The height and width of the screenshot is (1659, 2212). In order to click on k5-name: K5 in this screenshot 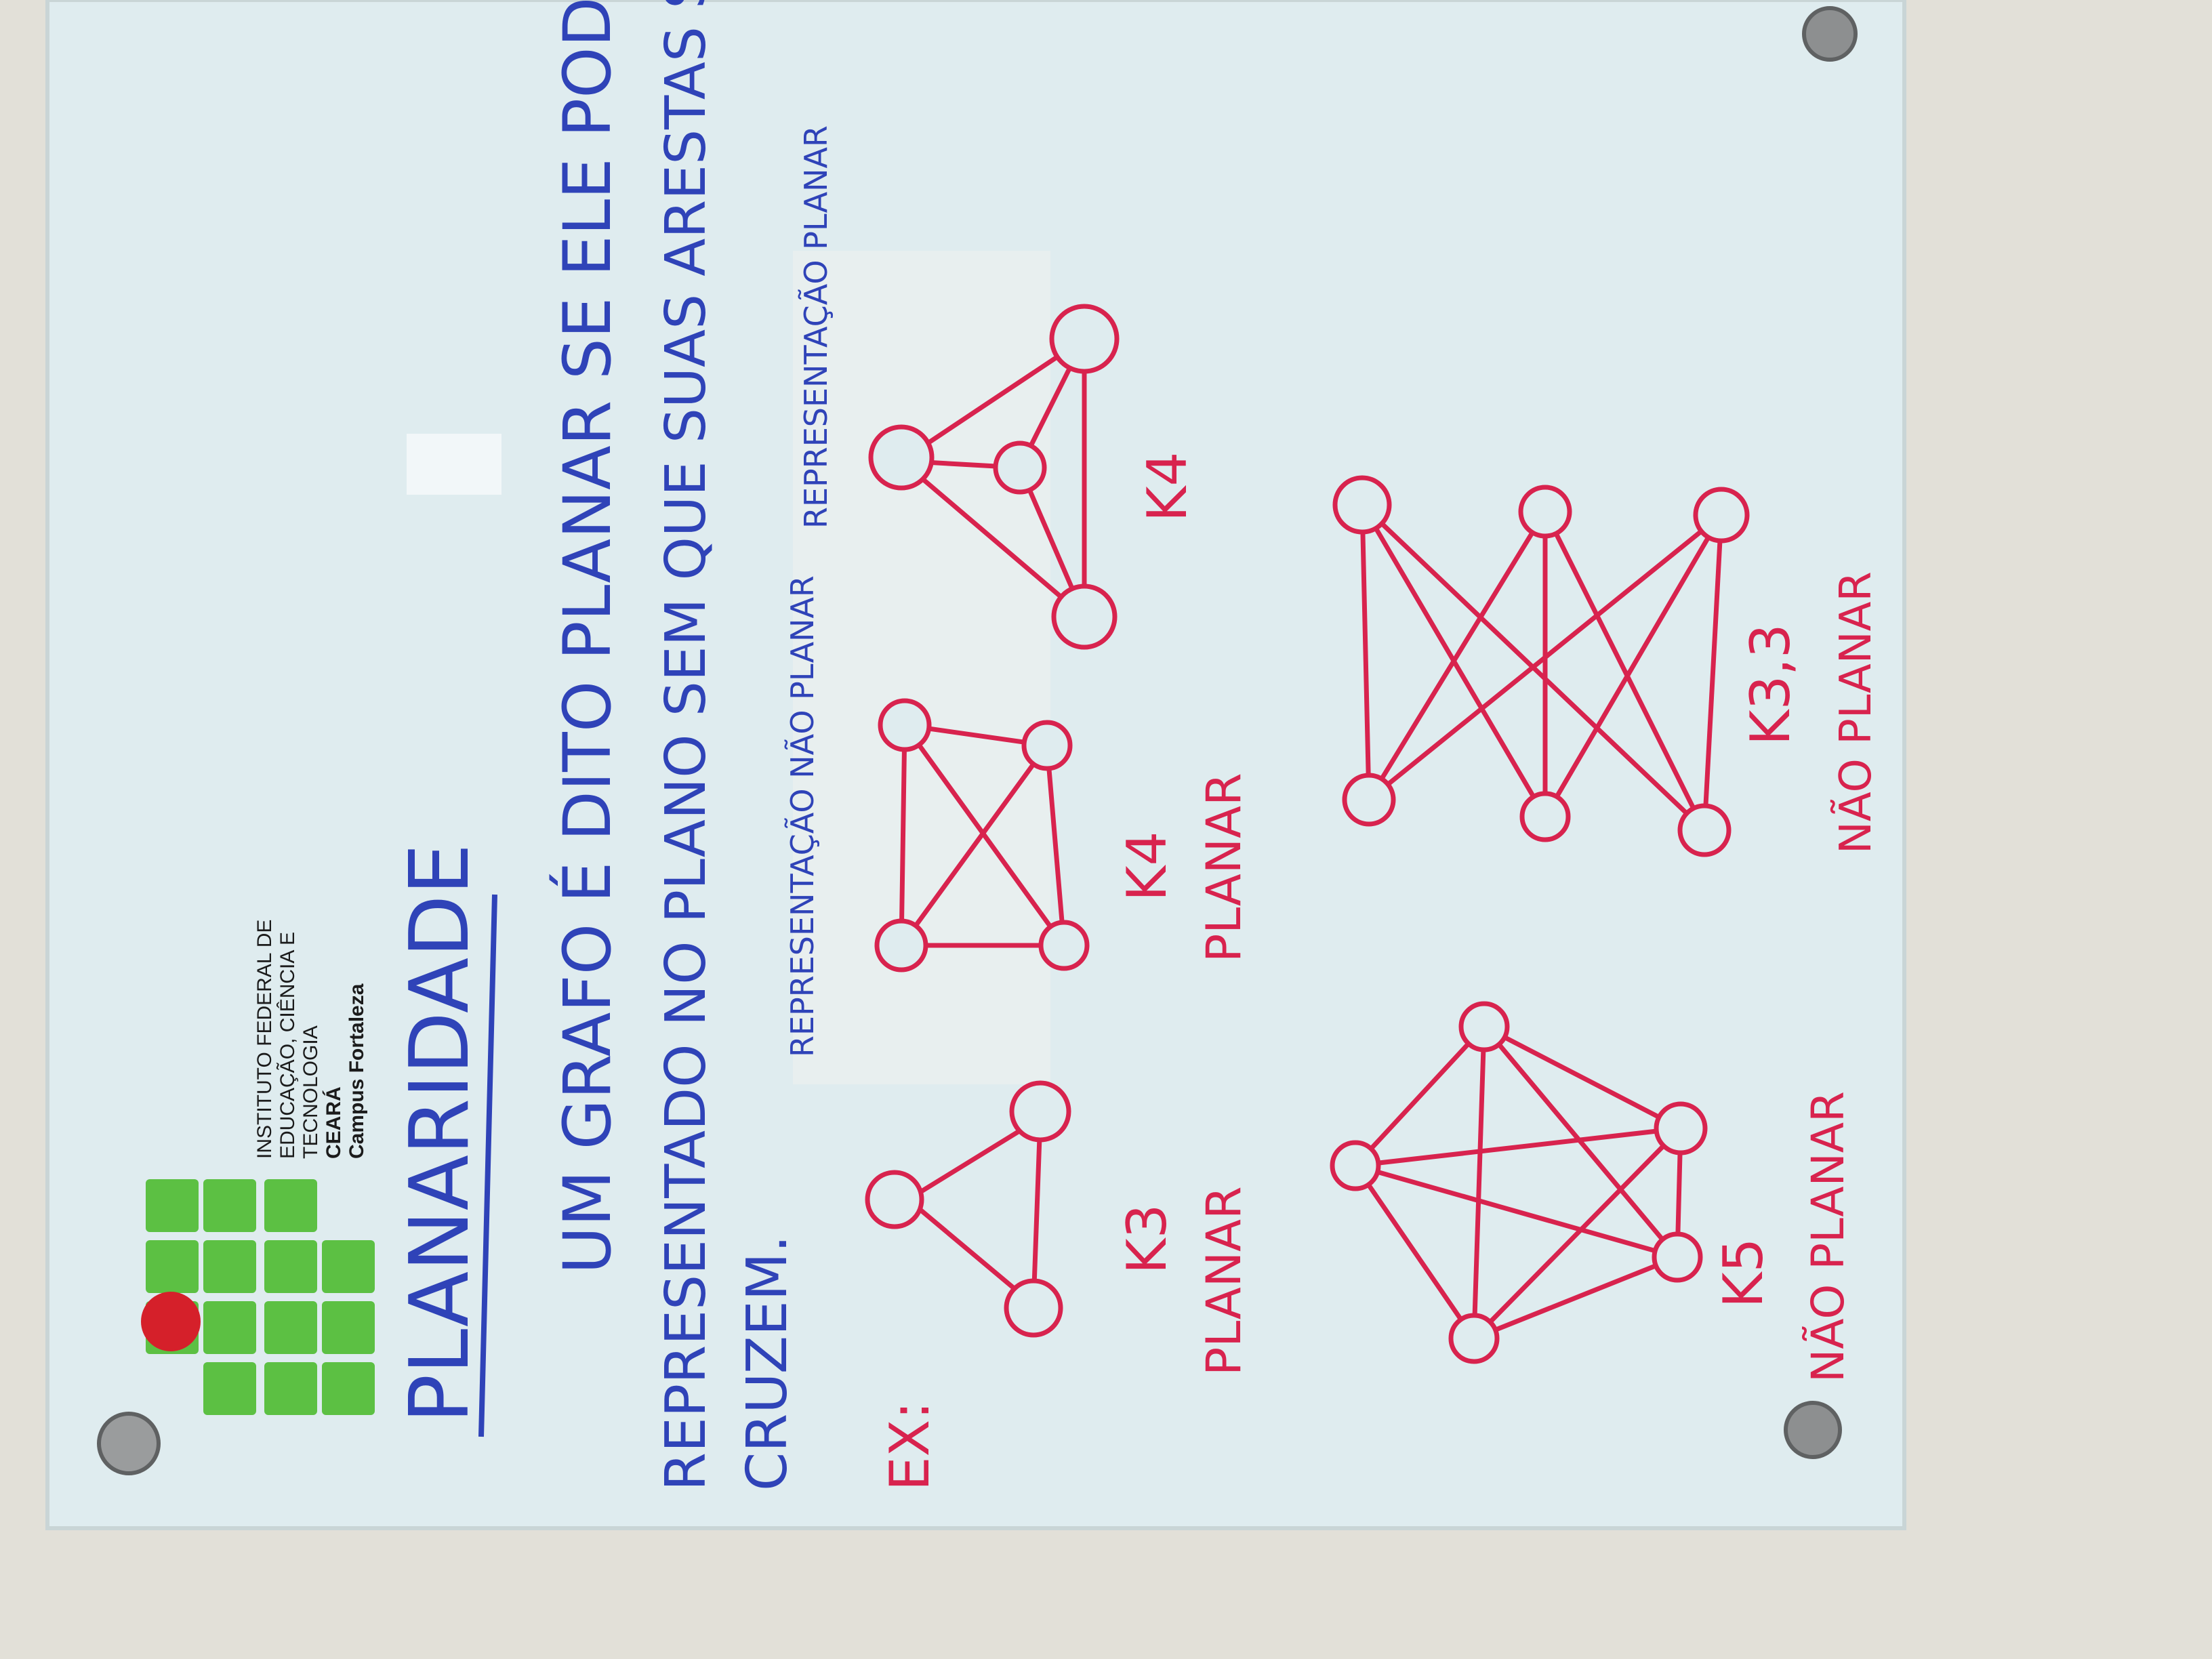, I will do `click(1744, 1273)`.